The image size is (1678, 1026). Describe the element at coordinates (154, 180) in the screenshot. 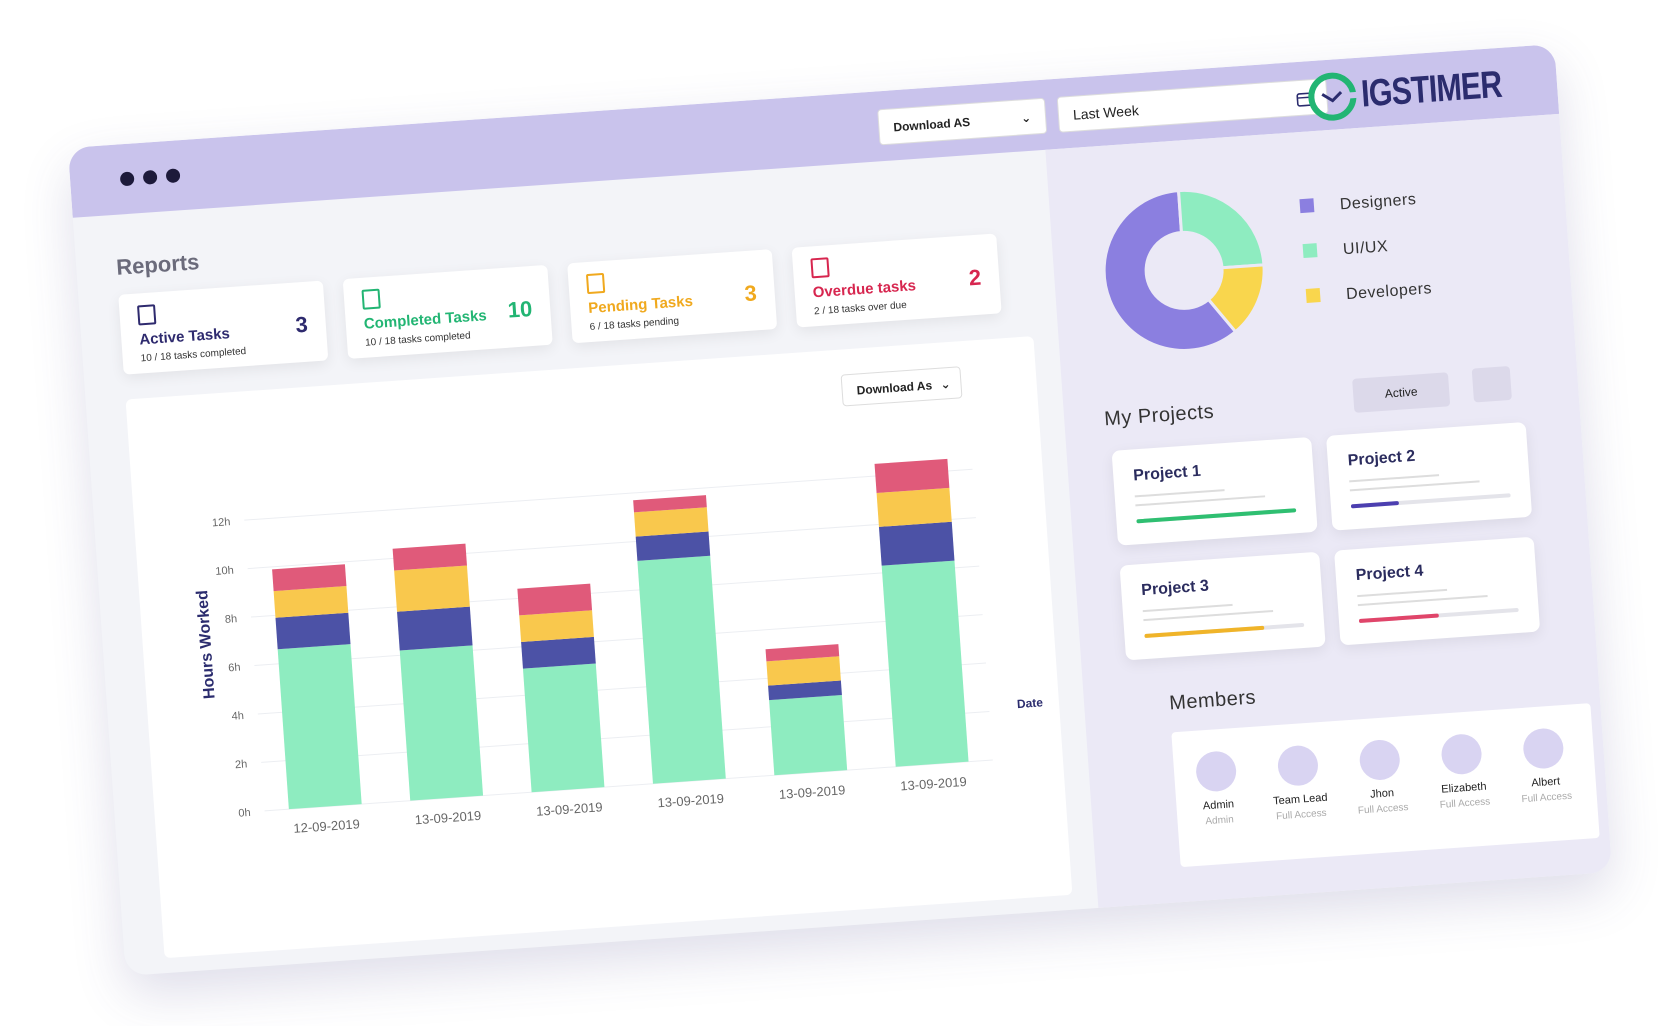

I see `window-dots` at that location.